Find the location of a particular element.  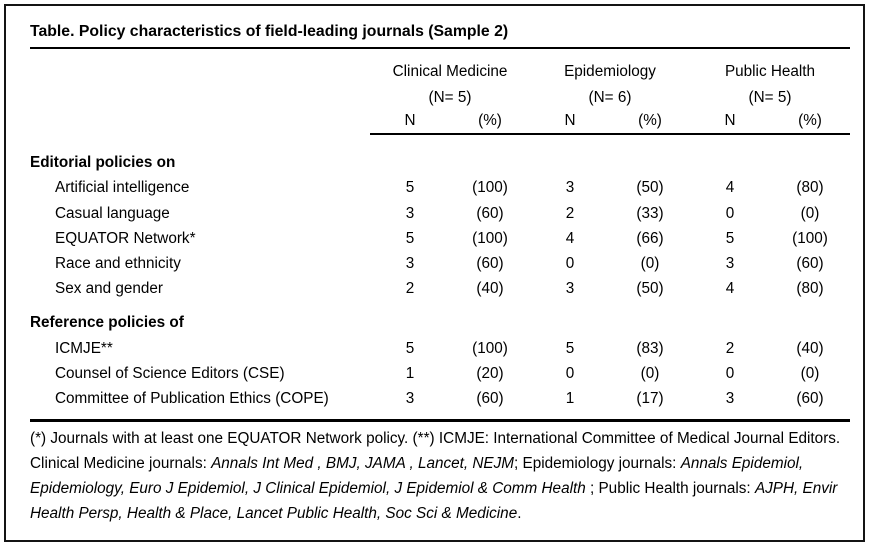

row-label: Casual language is located at coordinates (112, 213).